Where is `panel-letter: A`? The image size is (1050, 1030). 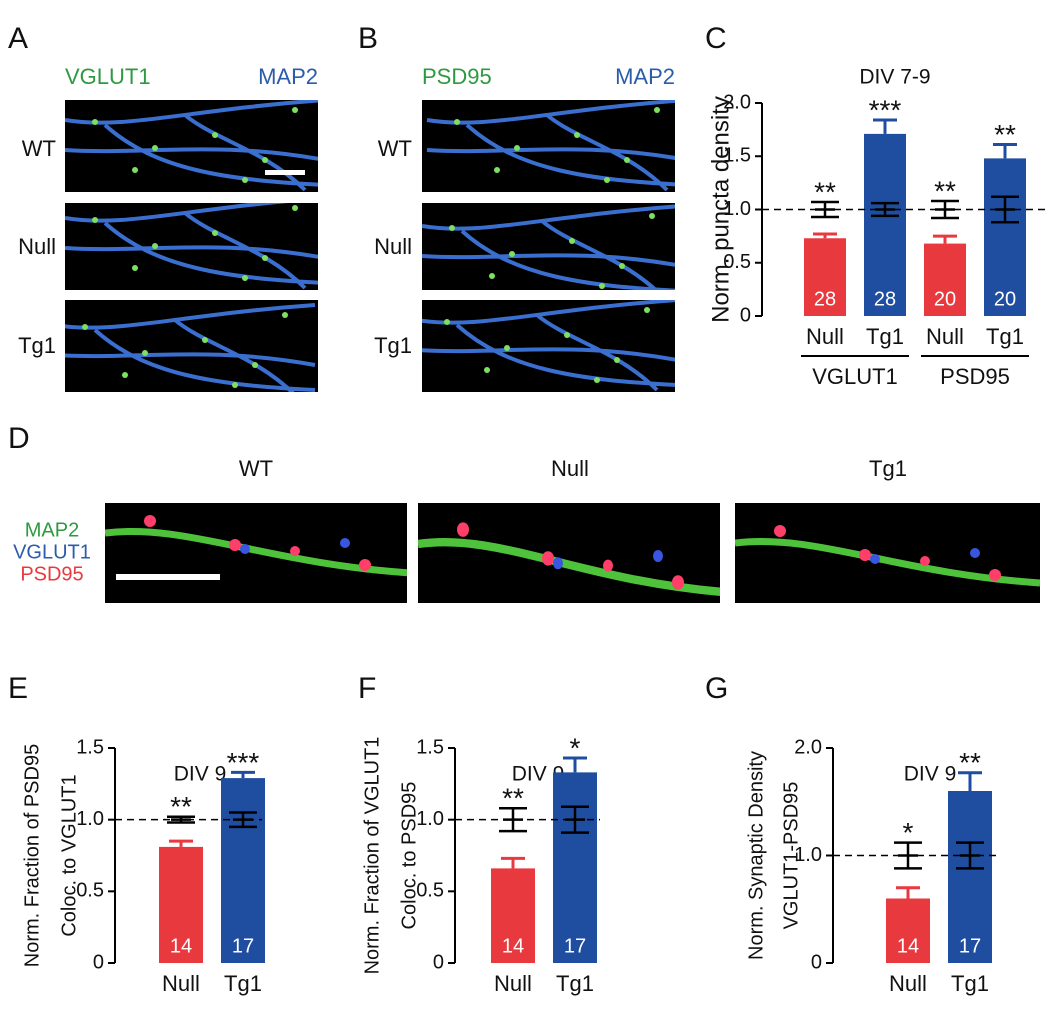 panel-letter: A is located at coordinates (18, 38).